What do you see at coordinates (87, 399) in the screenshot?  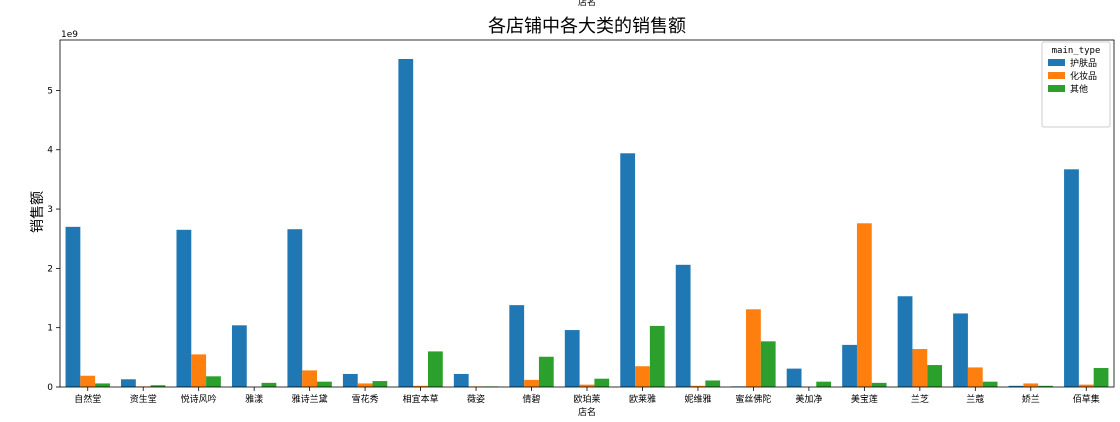 I see `x-tick-label: 自然堂` at bounding box center [87, 399].